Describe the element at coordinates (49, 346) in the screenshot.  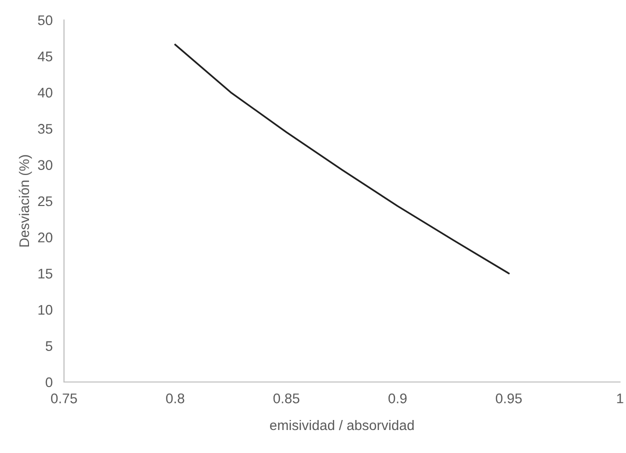
I see `y-tick-label: 5` at that location.